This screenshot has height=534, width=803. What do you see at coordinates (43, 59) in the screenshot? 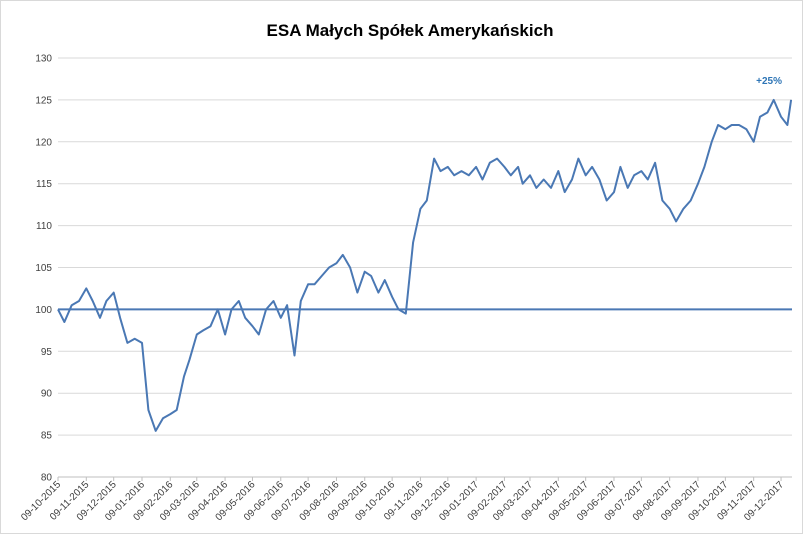
I see `y-tick-label: 130` at bounding box center [43, 59].